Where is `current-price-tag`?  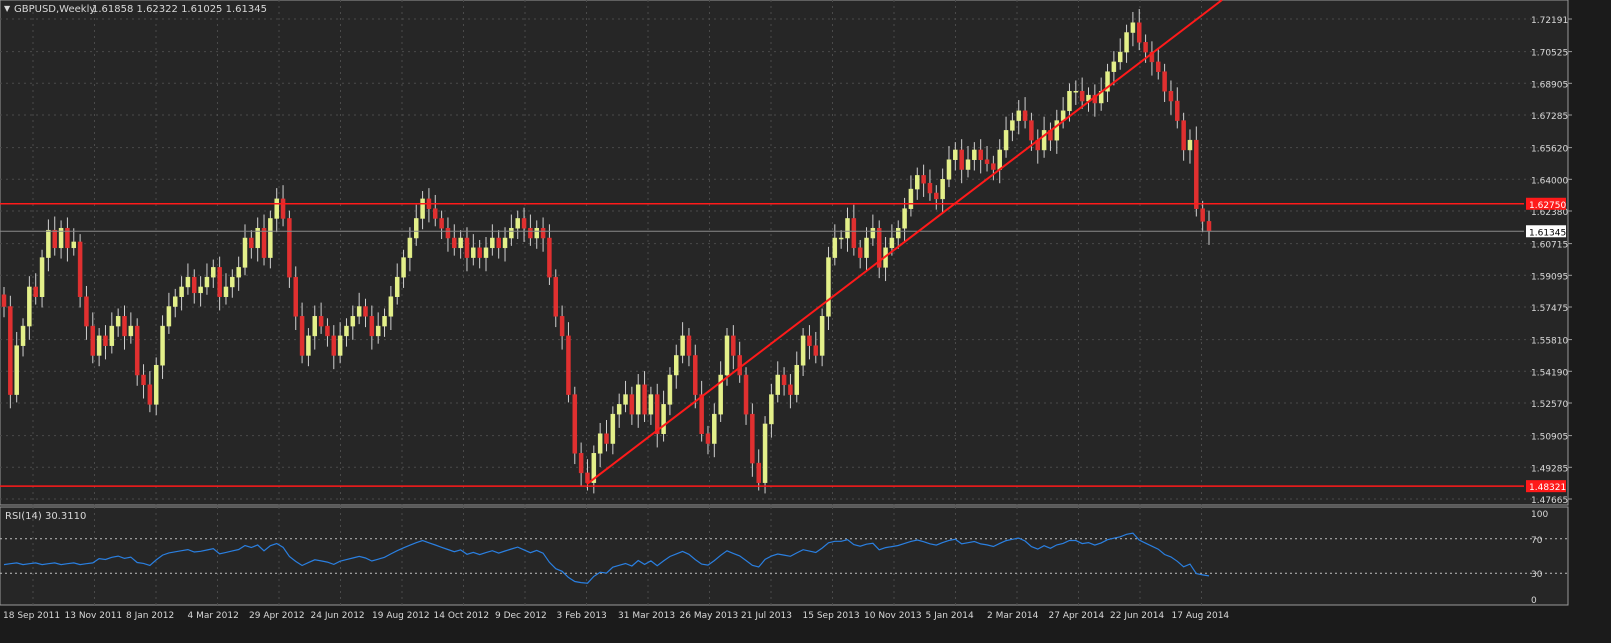
current-price-tag is located at coordinates (1546, 231).